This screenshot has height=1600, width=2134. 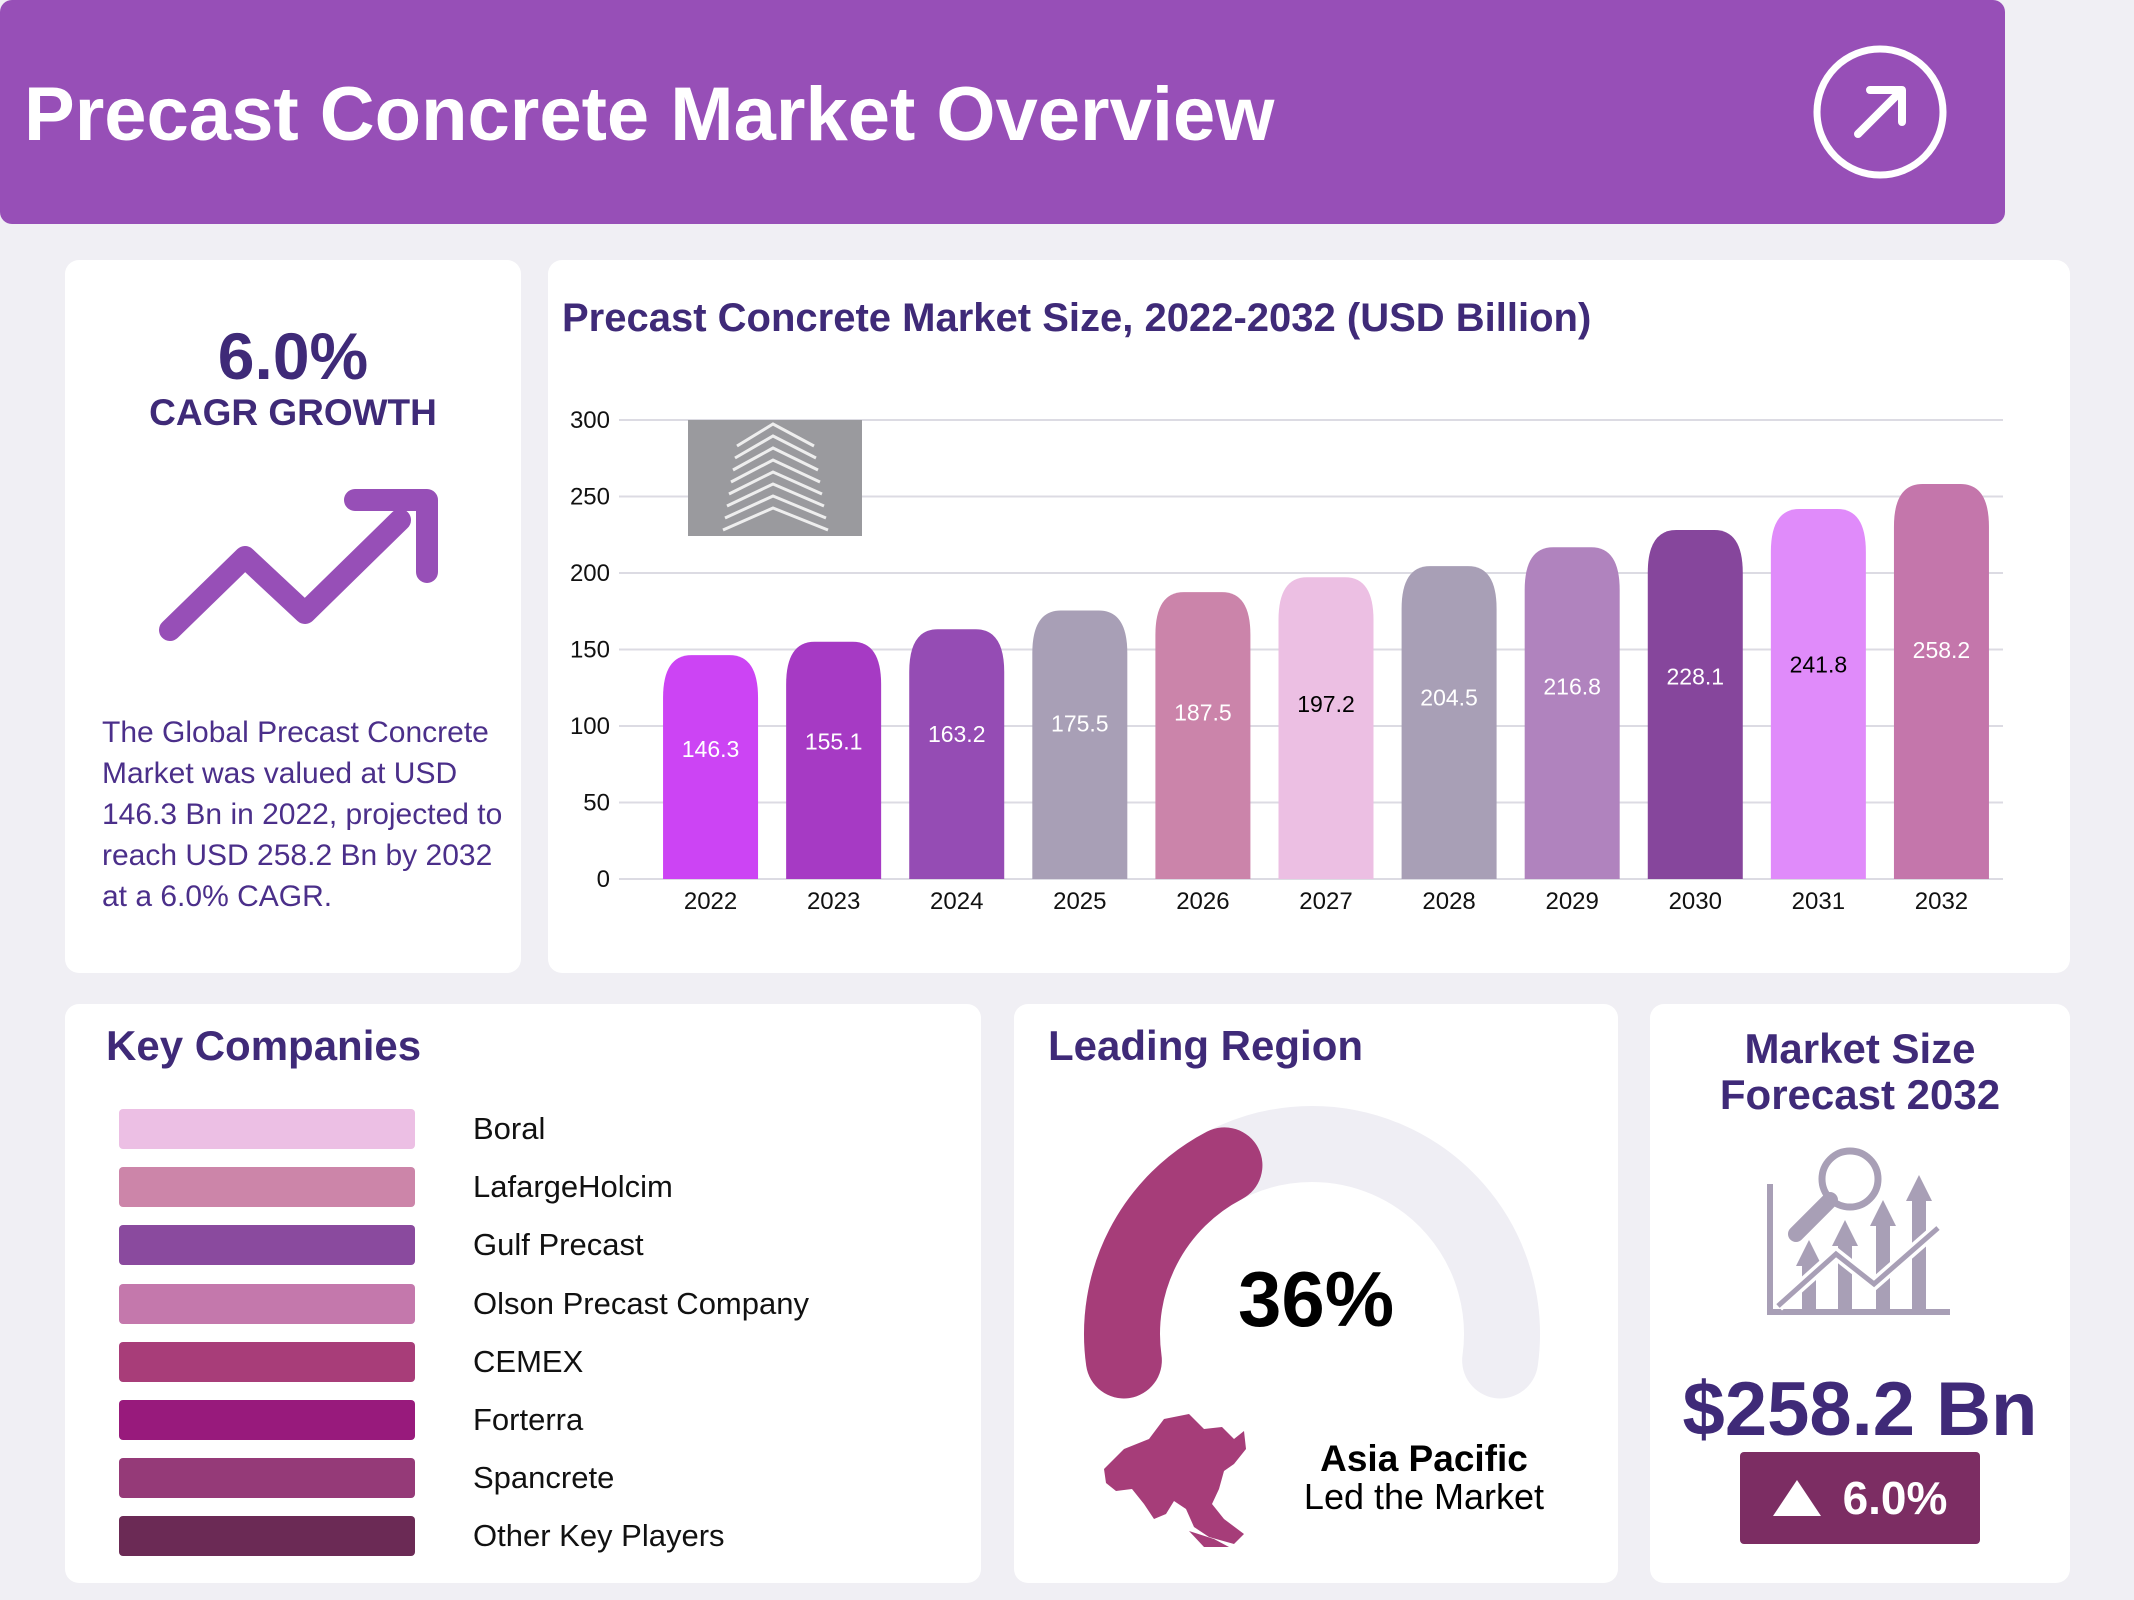 What do you see at coordinates (1895, 1498) in the screenshot?
I see `growth-value: 6.0%` at bounding box center [1895, 1498].